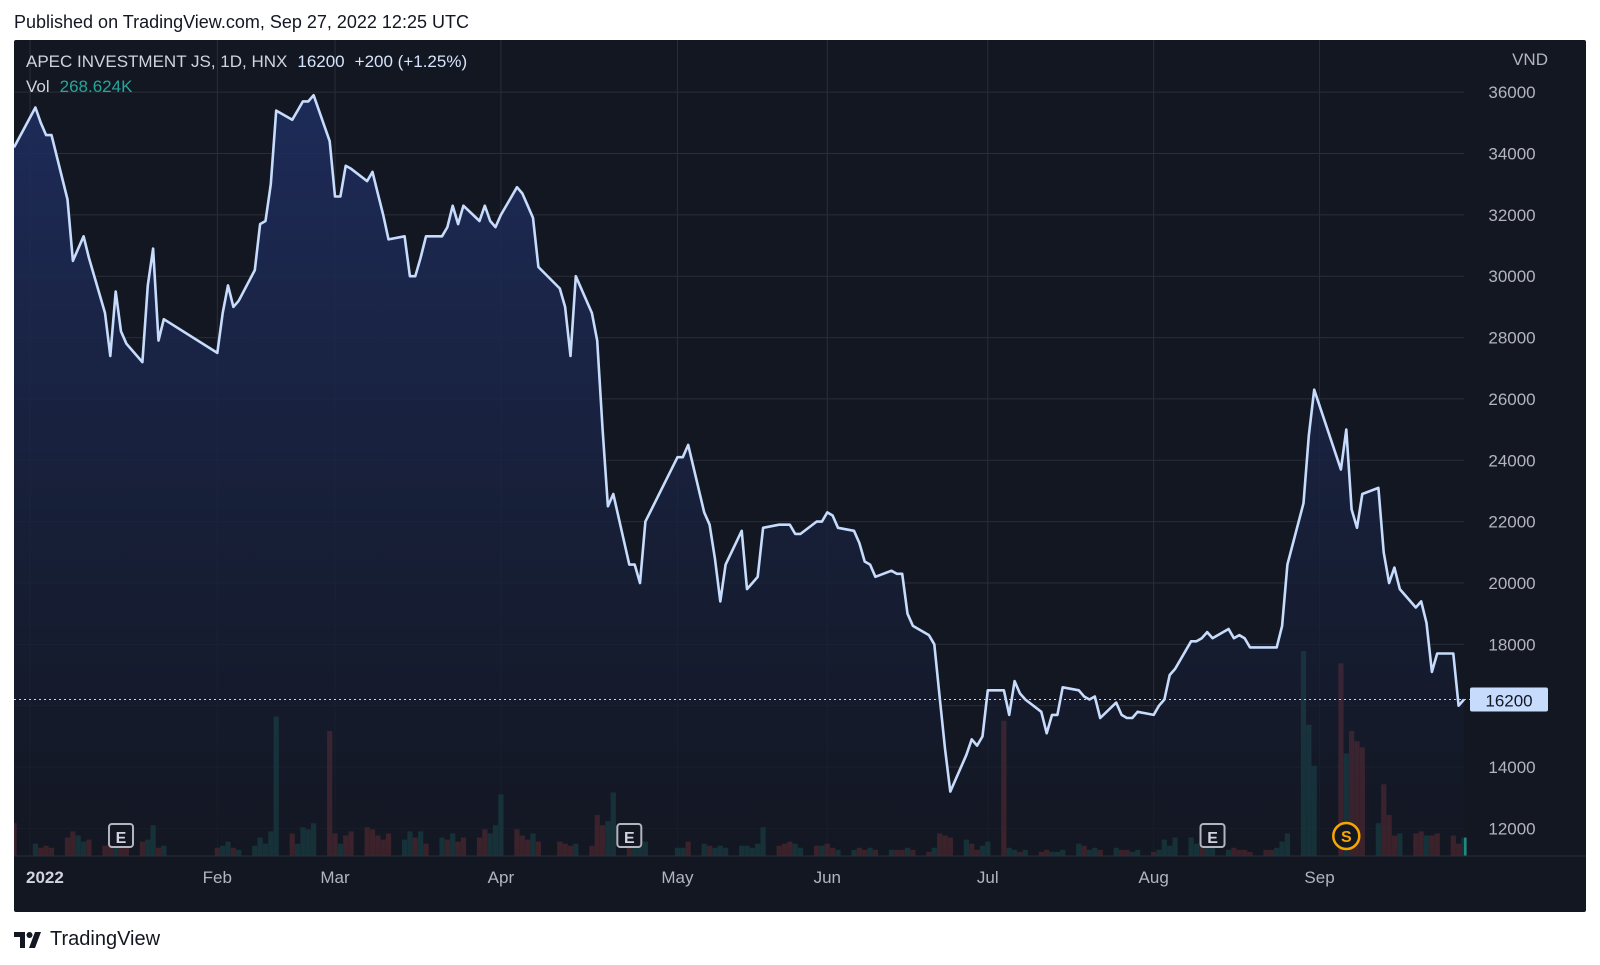 This screenshot has width=1600, height=965. I want to click on last-price-tag, so click(1509, 699).